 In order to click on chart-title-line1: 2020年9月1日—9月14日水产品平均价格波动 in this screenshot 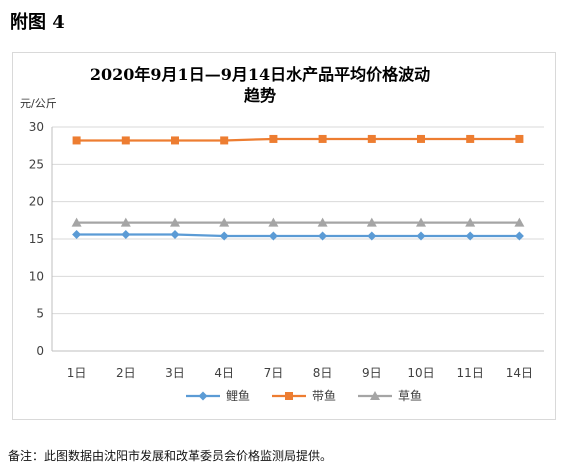, I will do `click(260, 74)`.